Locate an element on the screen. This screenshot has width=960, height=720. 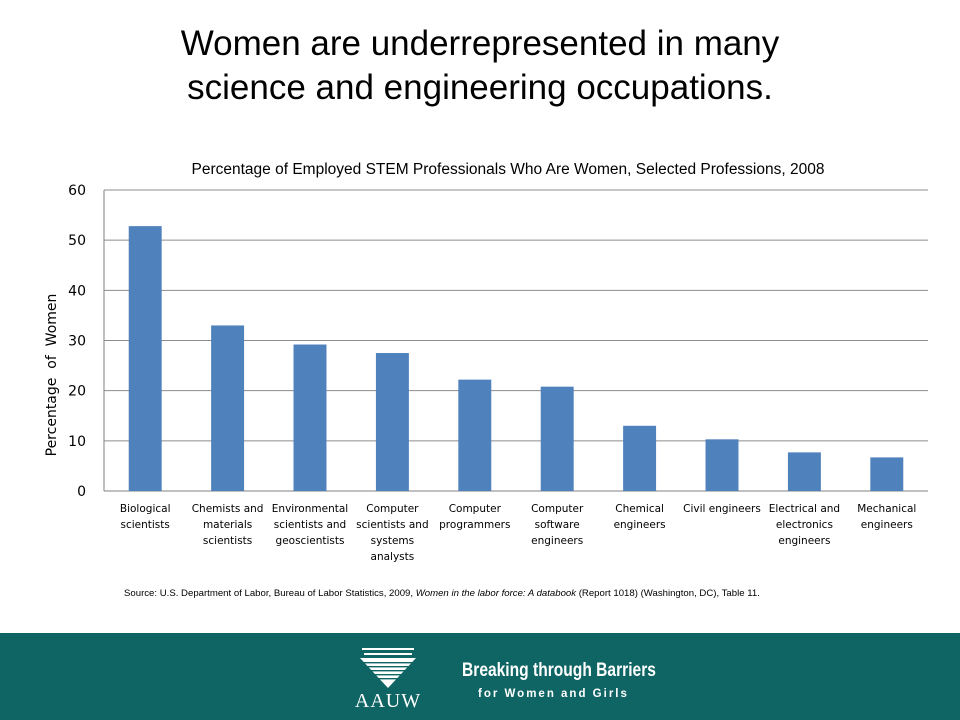
y-tick-label: 0 is located at coordinates (81, 492).